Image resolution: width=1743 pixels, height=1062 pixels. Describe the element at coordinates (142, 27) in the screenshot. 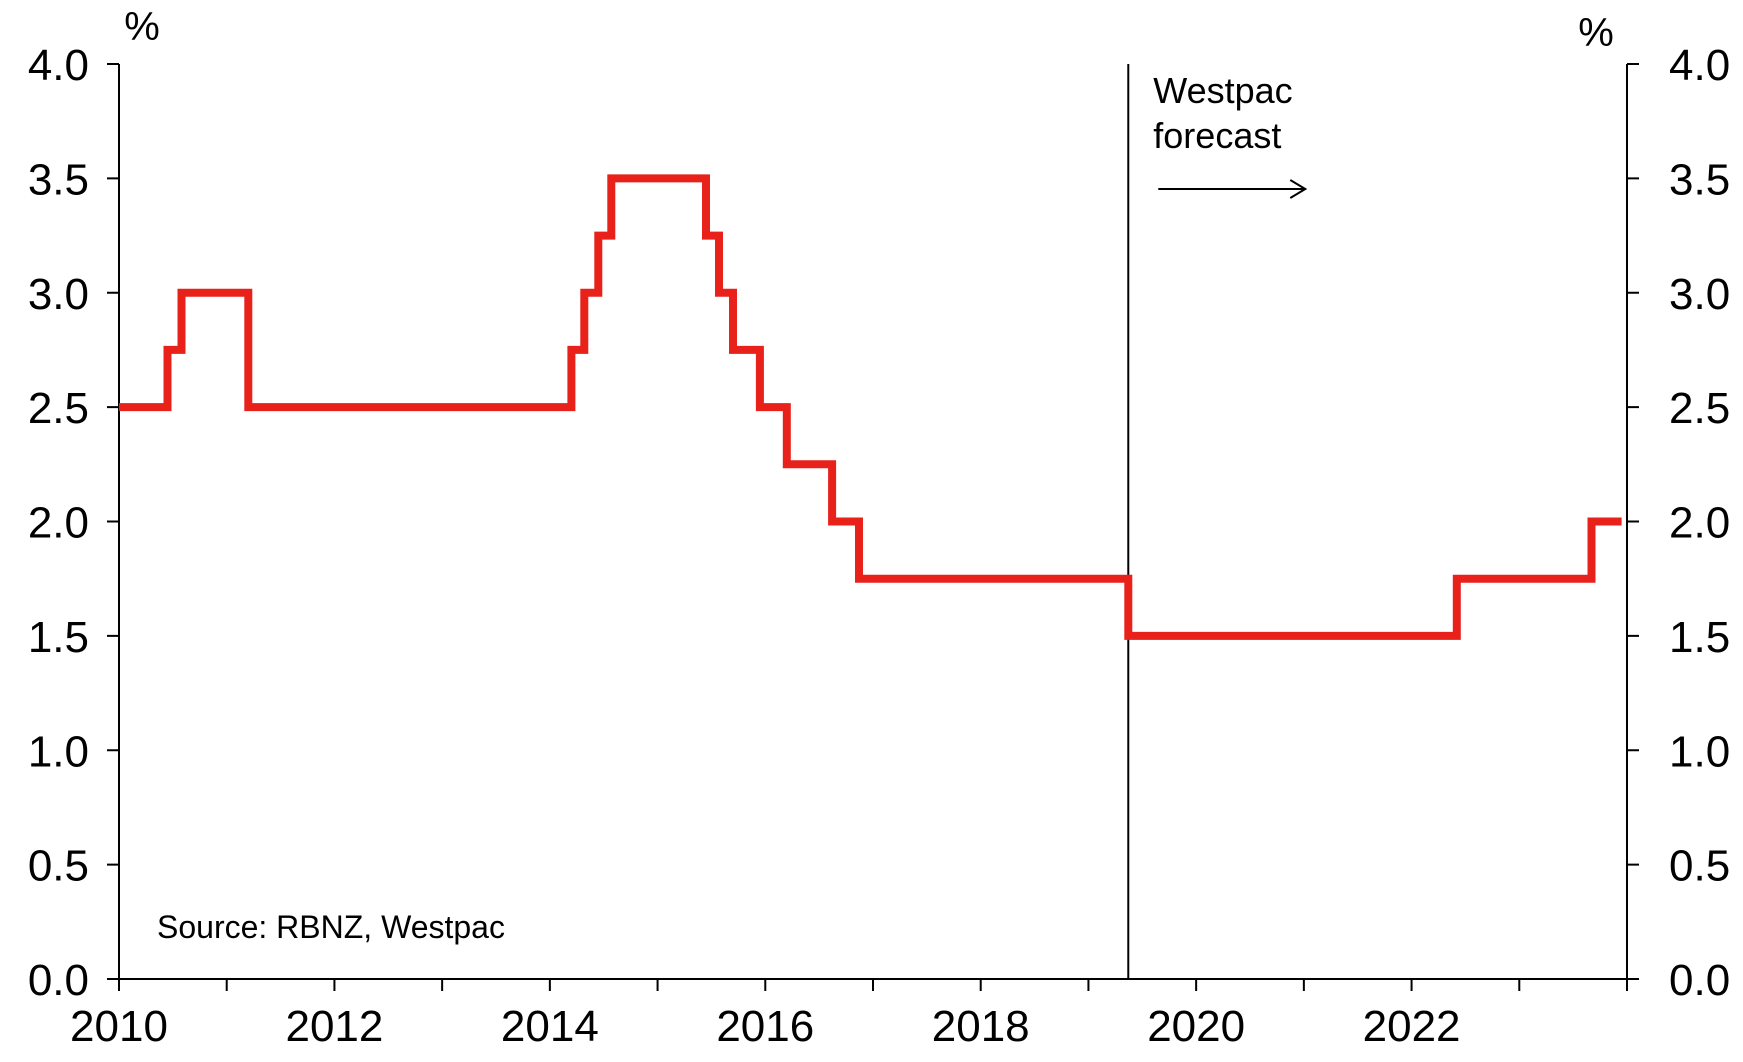

I see `left-unit-label: %` at that location.